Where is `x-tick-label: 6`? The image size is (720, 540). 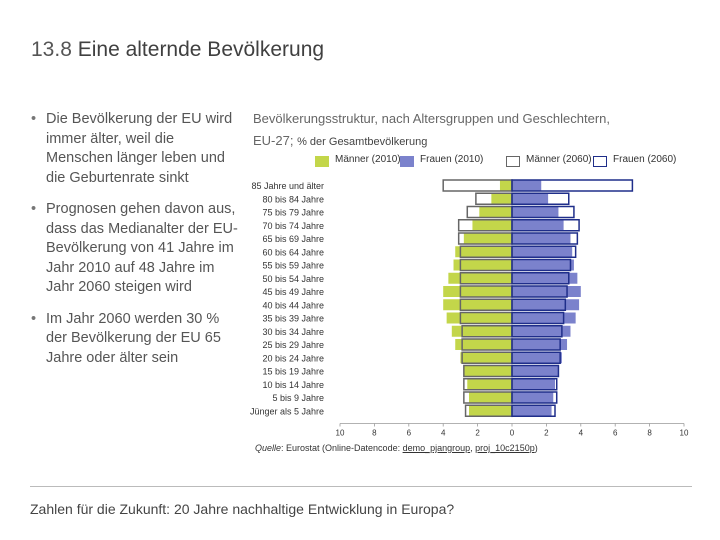
x-tick-label: 6 is located at coordinates (409, 433).